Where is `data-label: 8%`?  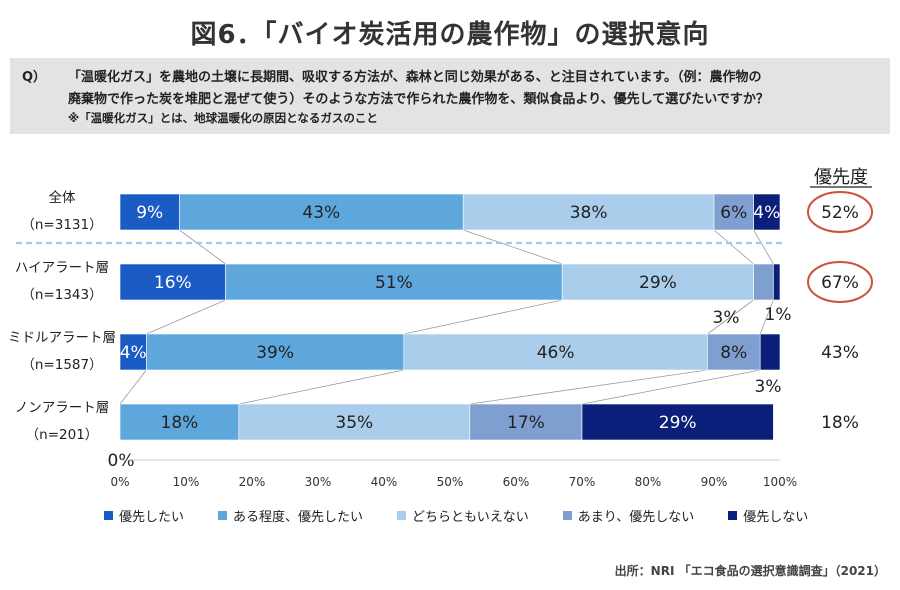
data-label: 8% is located at coordinates (733, 353).